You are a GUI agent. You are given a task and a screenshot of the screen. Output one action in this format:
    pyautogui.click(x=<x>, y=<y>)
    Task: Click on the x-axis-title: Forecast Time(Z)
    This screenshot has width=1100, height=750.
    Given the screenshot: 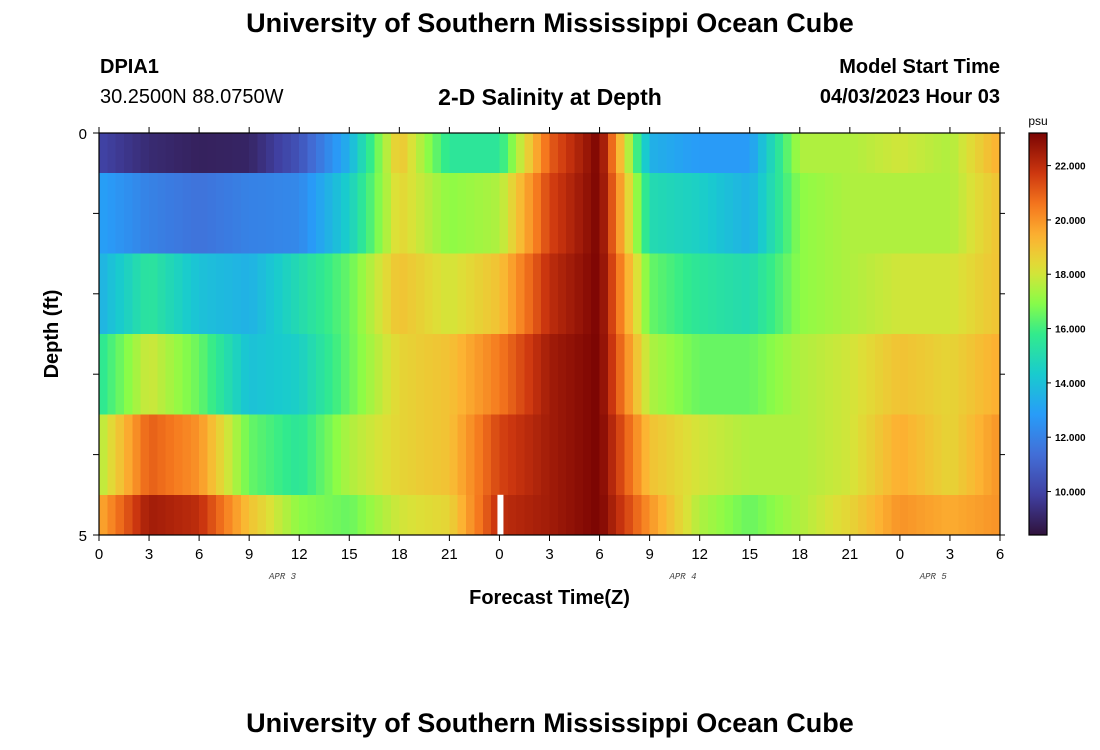 What is the action you would take?
    pyautogui.click(x=549, y=598)
    